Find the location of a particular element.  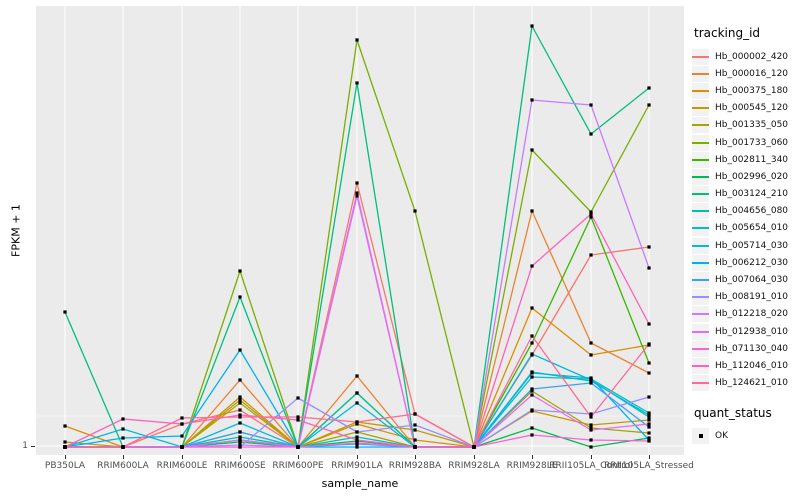

legend-item-label: Hb_000375_180 is located at coordinates (752, 90).